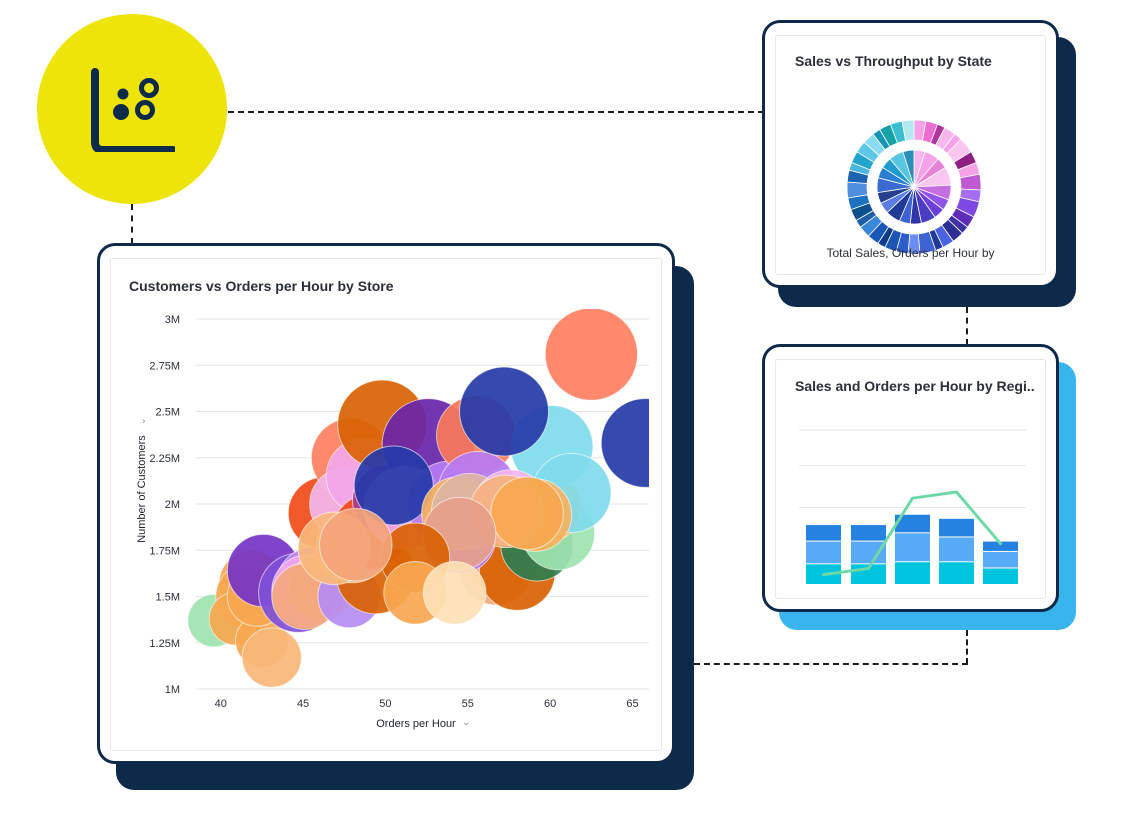  What do you see at coordinates (132, 224) in the screenshot?
I see `connector-badge-to-scatter` at bounding box center [132, 224].